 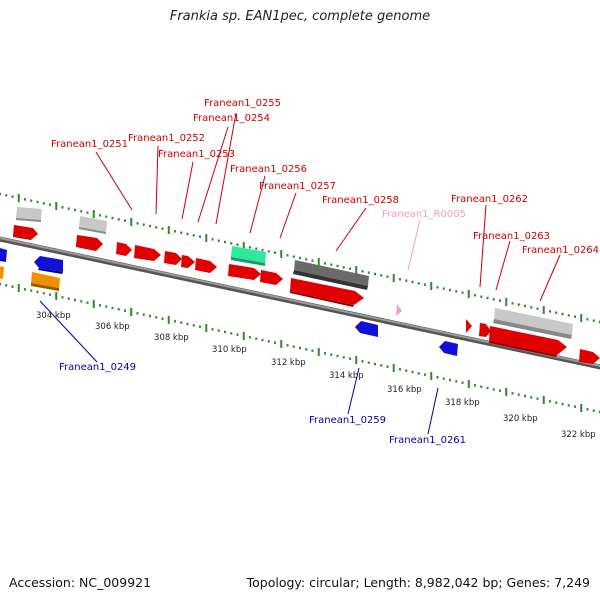 I want to click on scale-label: 310 kbp, so click(x=229, y=350).